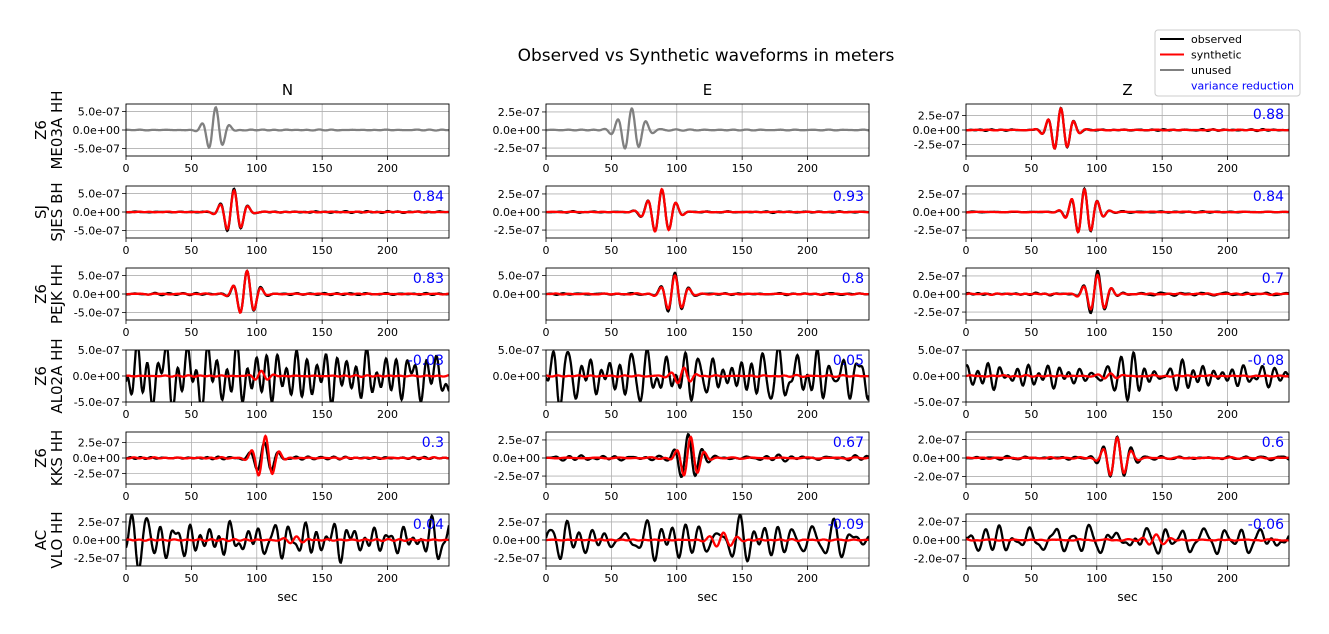  I want to click on variance-reduction-value: -0.03, so click(426, 361).